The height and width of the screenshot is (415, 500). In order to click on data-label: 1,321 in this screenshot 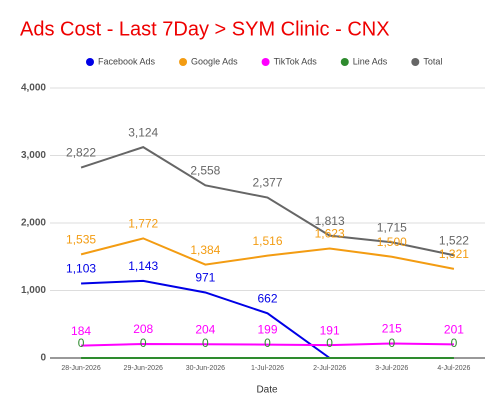, I will do `click(454, 254)`.